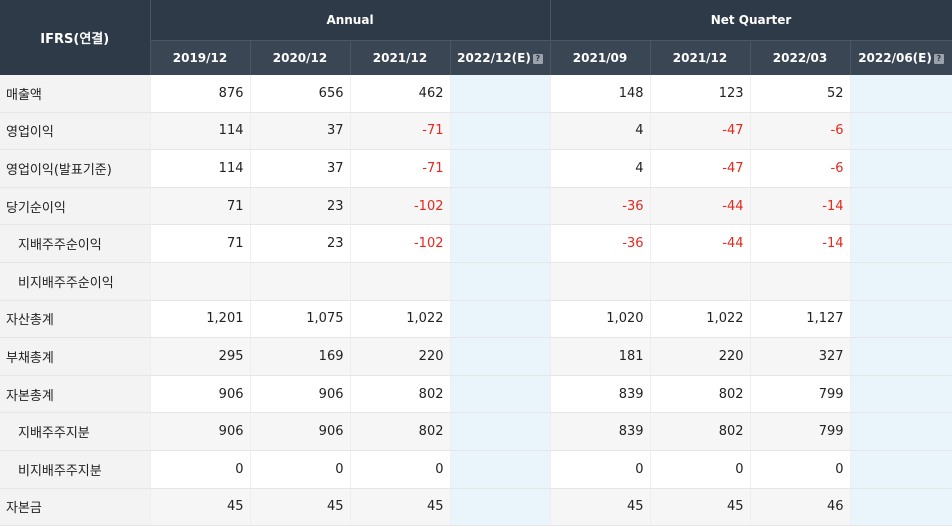 The image size is (952, 527). What do you see at coordinates (300, 206) in the screenshot?
I see `value-cell: 23` at bounding box center [300, 206].